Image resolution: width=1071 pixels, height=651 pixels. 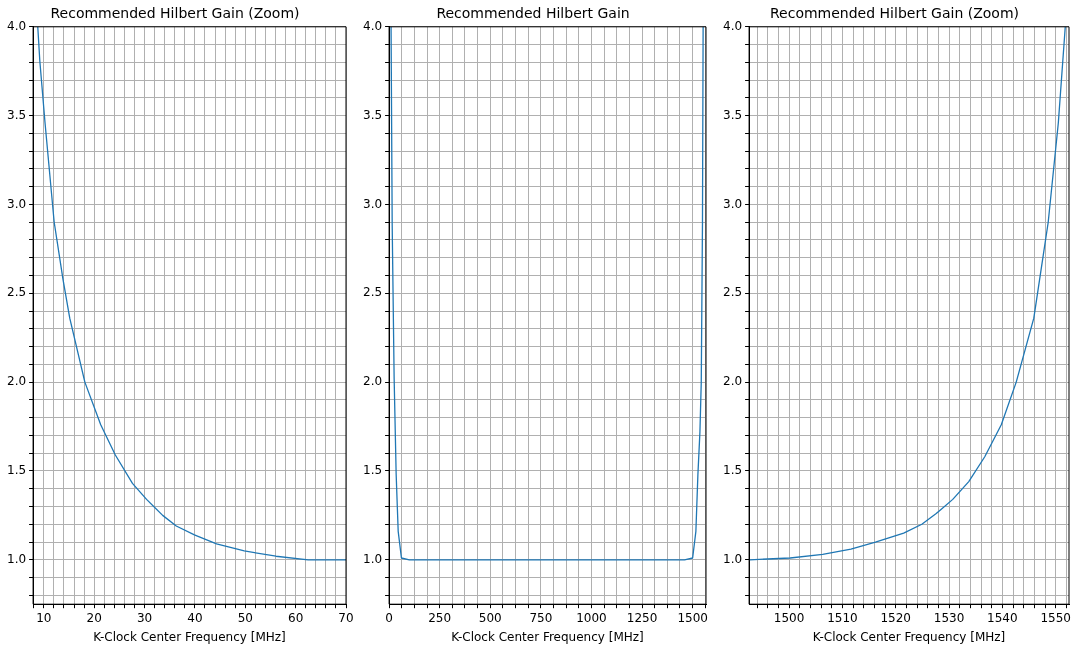 I want to click on x-tick-label: 250, so click(x=440, y=617).